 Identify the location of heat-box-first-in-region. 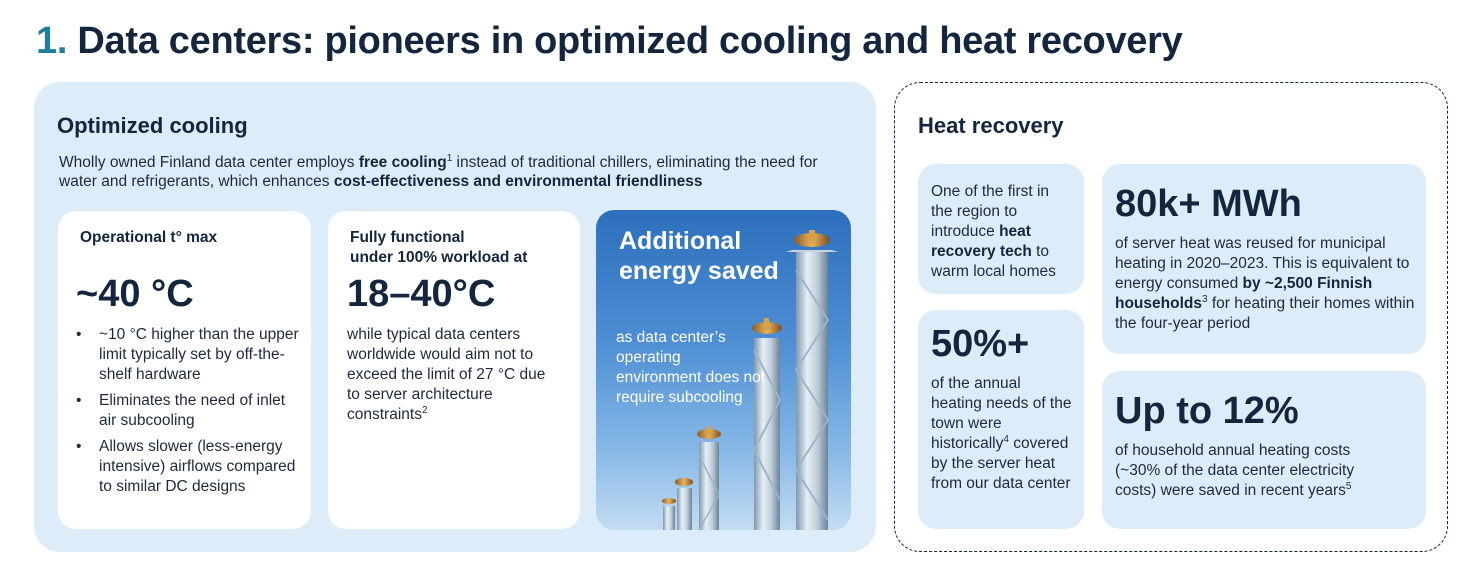
(1001, 229).